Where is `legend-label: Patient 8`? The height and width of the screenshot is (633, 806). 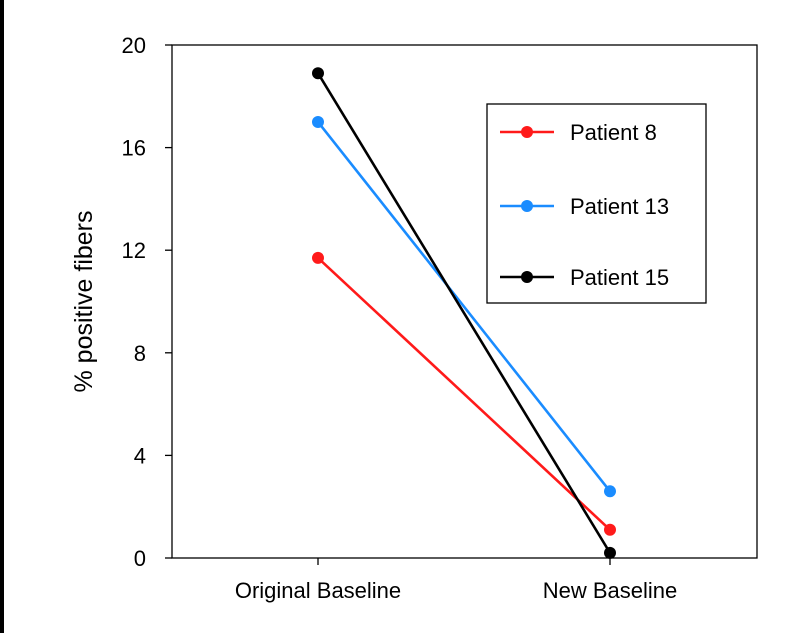 legend-label: Patient 8 is located at coordinates (613, 132).